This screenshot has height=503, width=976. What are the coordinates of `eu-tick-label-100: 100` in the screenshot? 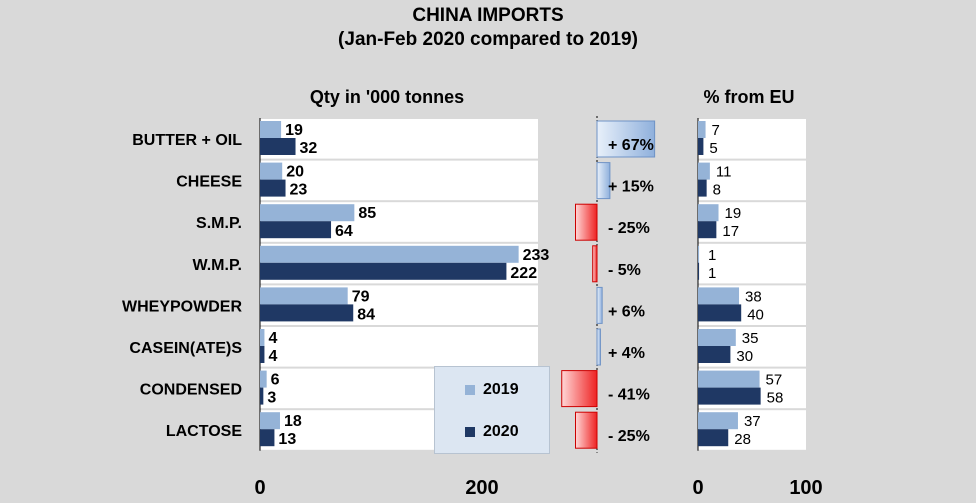 It's located at (805, 488).